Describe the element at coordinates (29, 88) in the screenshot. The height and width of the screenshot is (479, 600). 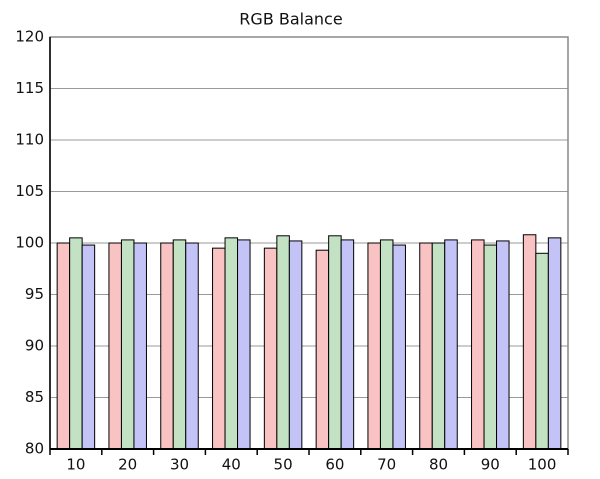
I see `y-tick-label: 115` at that location.